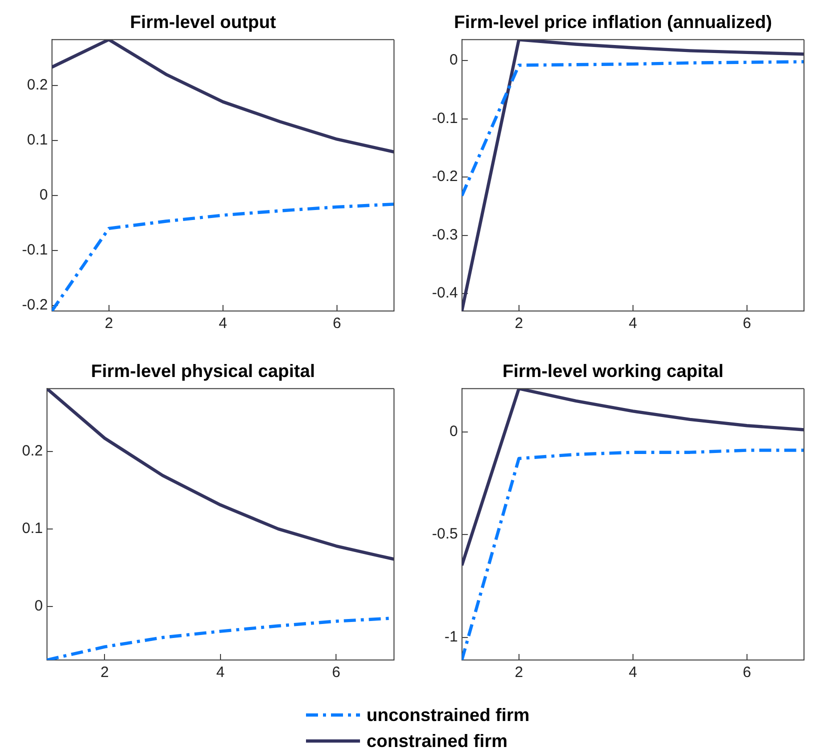 The width and height of the screenshot is (834, 753). What do you see at coordinates (203, 22) in the screenshot?
I see `chart-title: Firm-level output` at bounding box center [203, 22].